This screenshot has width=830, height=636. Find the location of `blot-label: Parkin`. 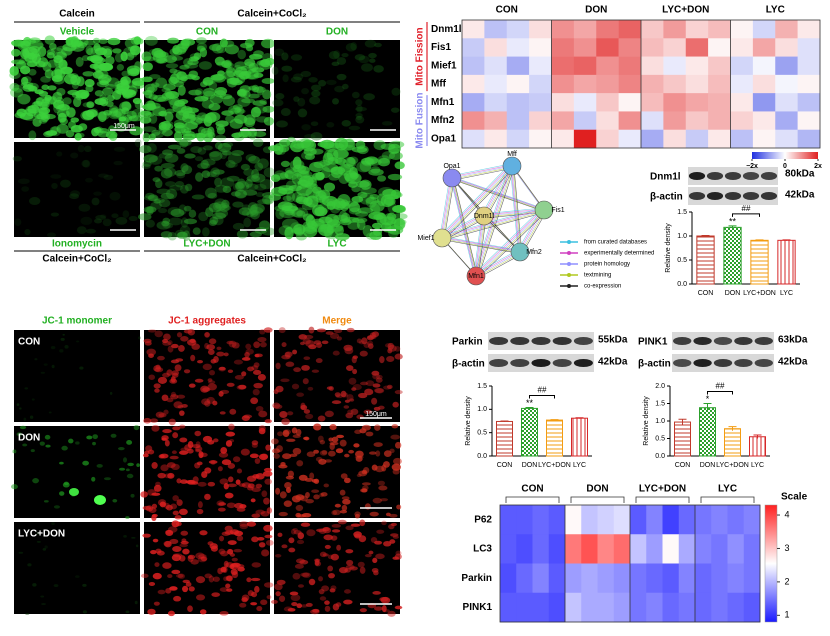

blot-label: Parkin is located at coordinates (467, 342).